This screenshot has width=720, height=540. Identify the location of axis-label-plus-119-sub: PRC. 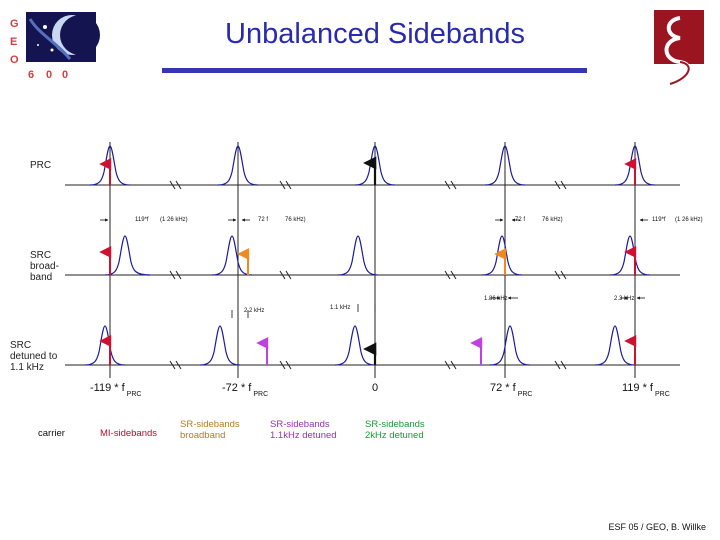
(662, 394).